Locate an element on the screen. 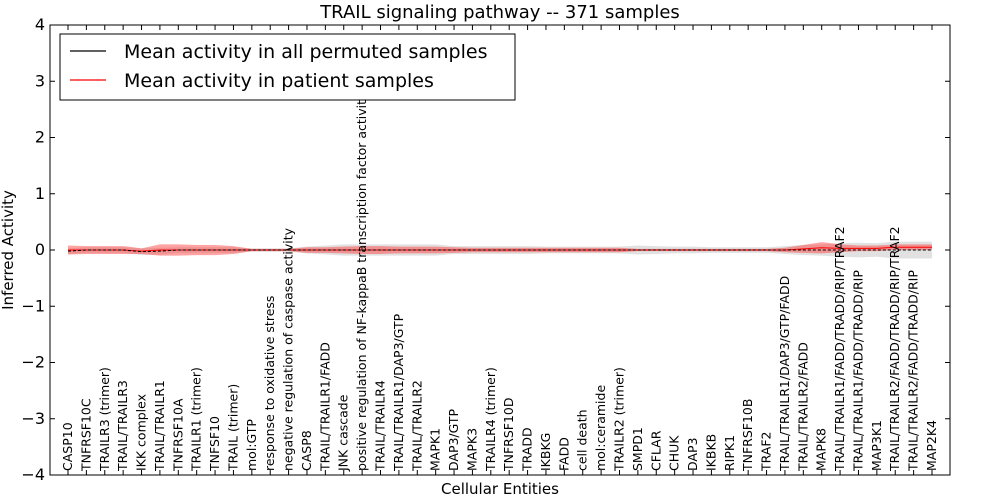  x-tick-label: TRADD is located at coordinates (527, 449).